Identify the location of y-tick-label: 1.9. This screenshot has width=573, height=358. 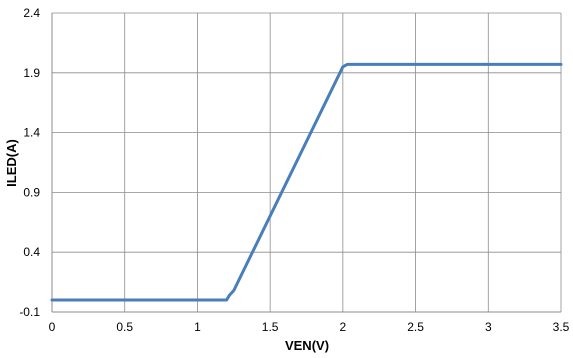
(31, 73).